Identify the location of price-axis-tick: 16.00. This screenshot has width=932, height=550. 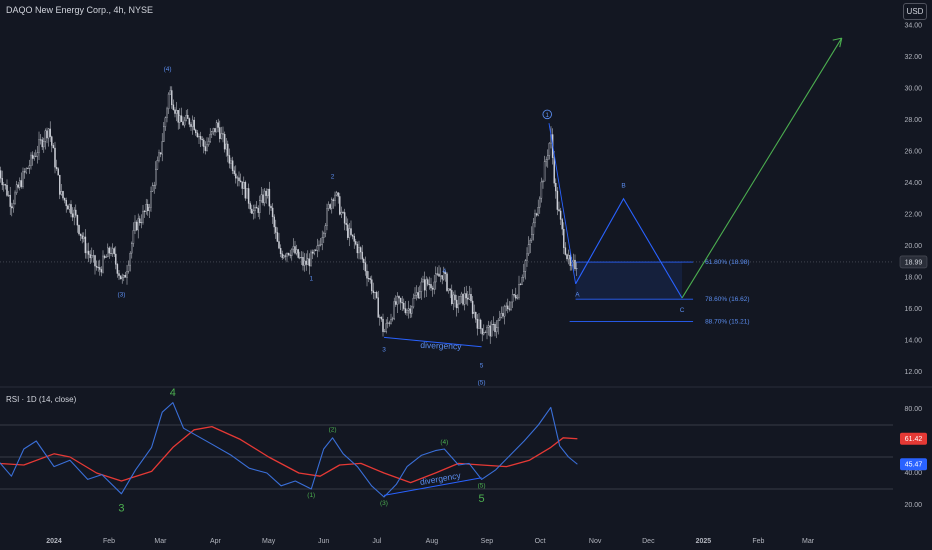
(913, 309).